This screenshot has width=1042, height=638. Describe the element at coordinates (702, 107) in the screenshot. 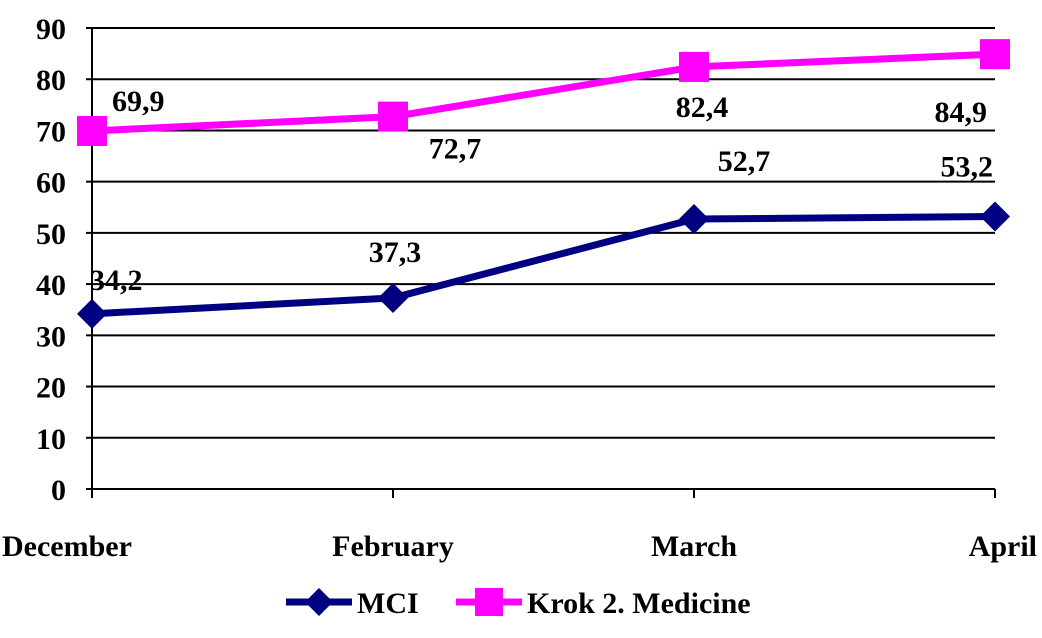

I see `data-label: 82,4` at that location.